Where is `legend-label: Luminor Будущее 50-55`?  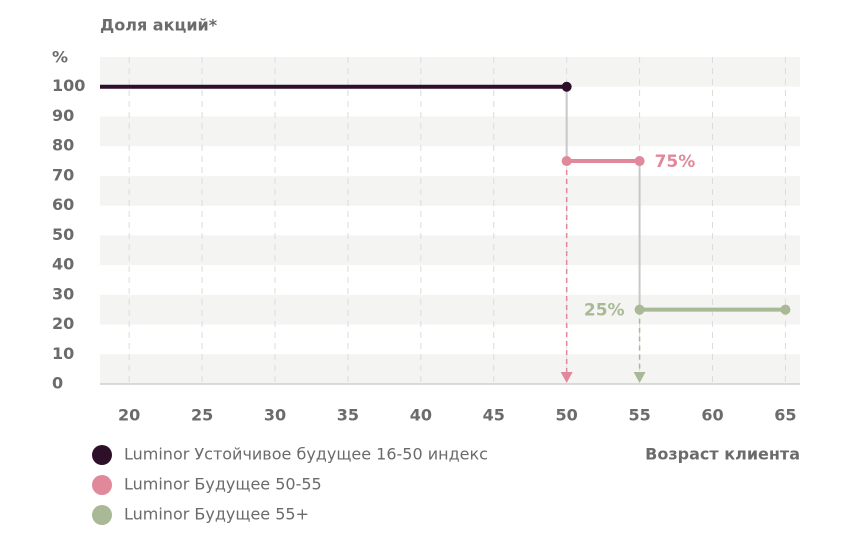
legend-label: Luminor Будущее 50-55 is located at coordinates (223, 484).